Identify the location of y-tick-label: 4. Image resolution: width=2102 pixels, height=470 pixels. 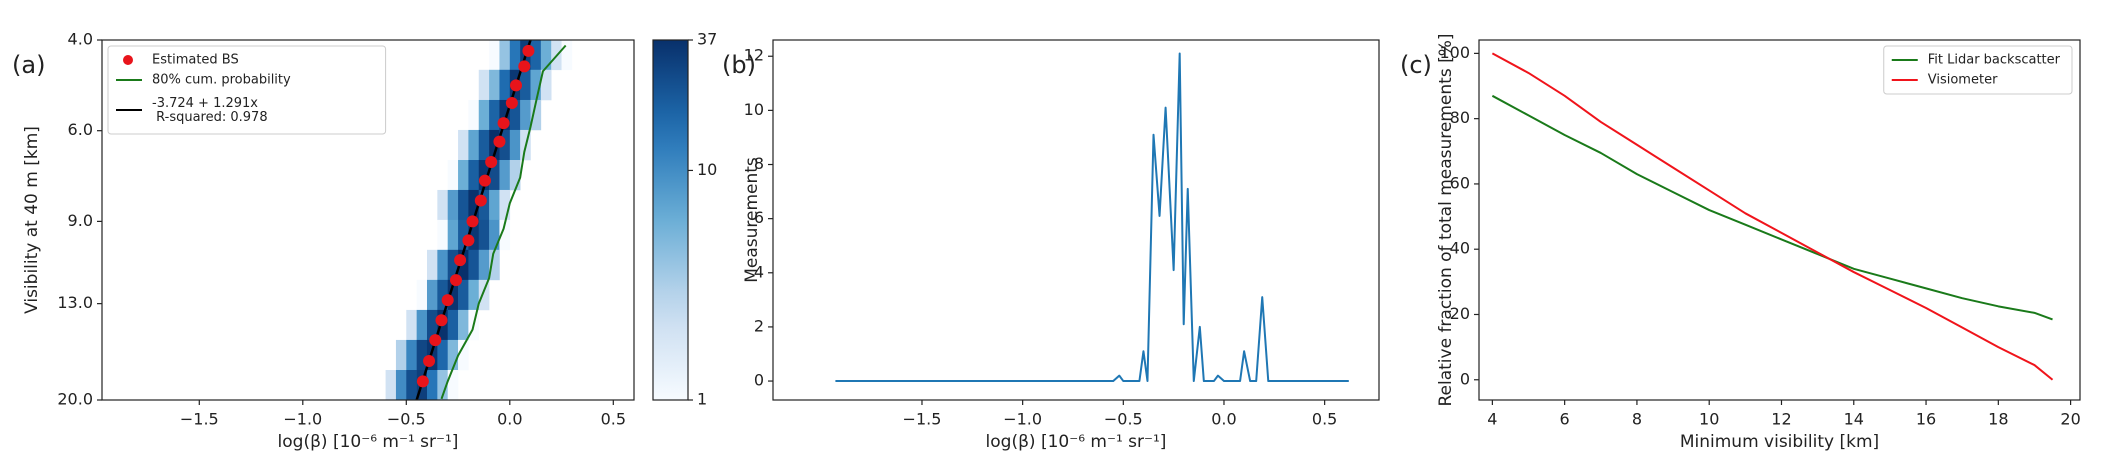
(759, 271).